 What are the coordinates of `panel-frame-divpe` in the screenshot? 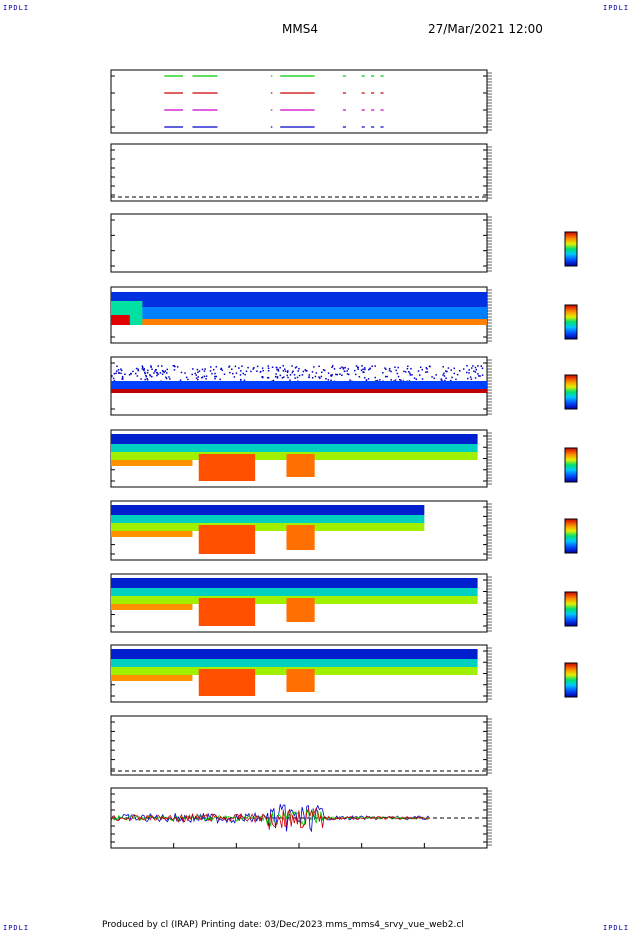 It's located at (299, 745).